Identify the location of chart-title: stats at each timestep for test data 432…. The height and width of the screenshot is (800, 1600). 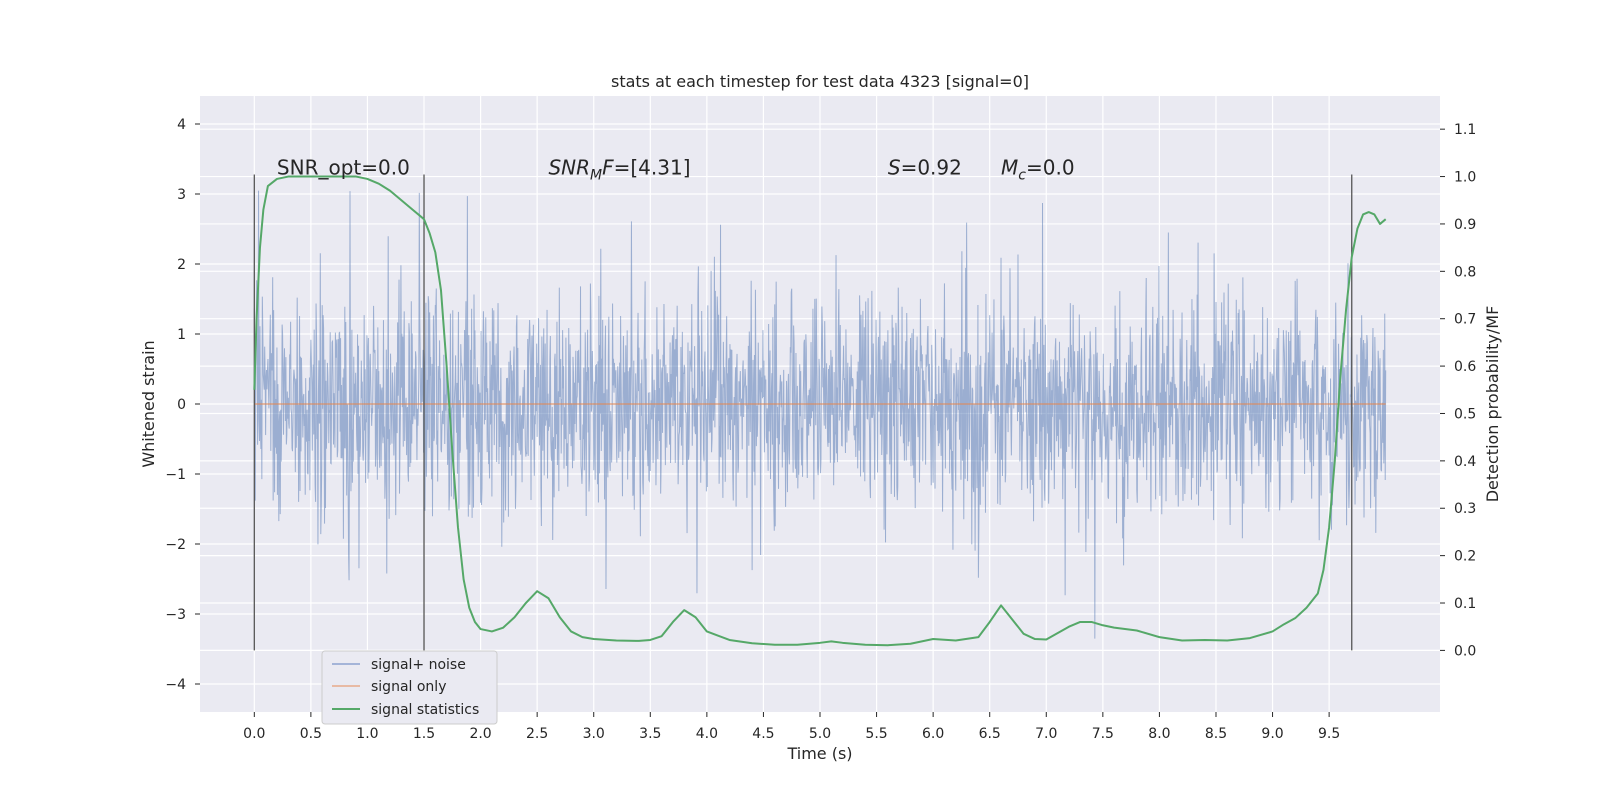
(820, 81).